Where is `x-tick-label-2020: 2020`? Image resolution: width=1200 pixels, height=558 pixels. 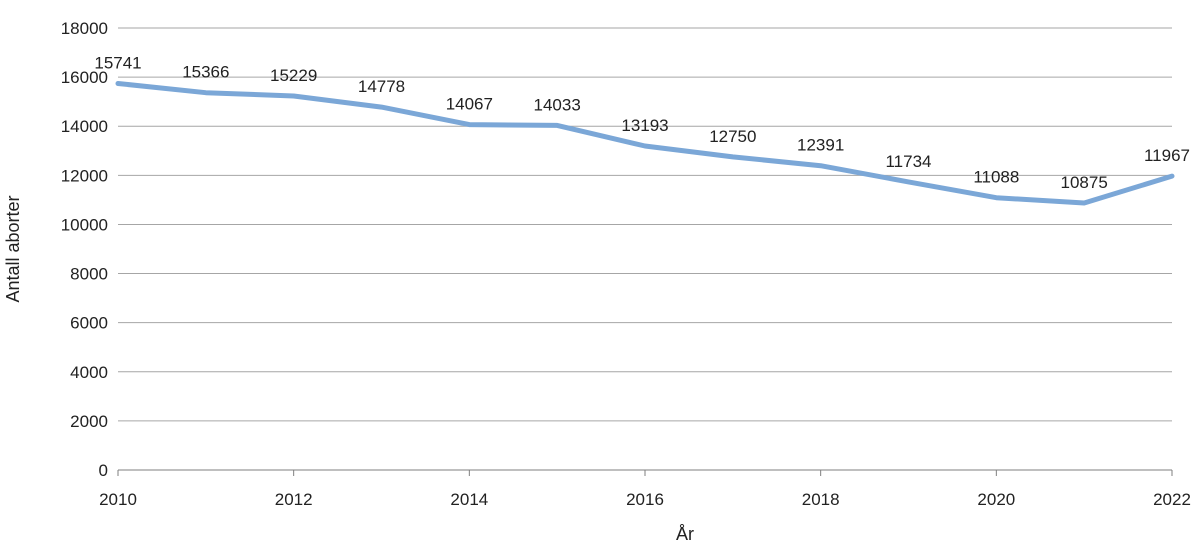 x-tick-label-2020: 2020 is located at coordinates (996, 499).